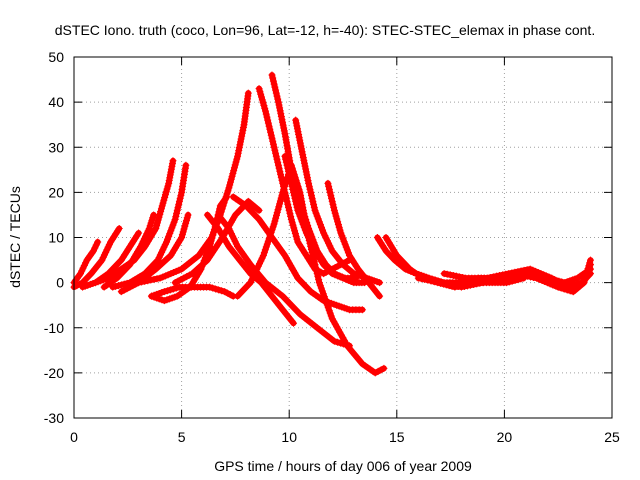 This screenshot has width=640, height=480. What do you see at coordinates (56, 147) in the screenshot?
I see `y-tick-label: 30` at bounding box center [56, 147].